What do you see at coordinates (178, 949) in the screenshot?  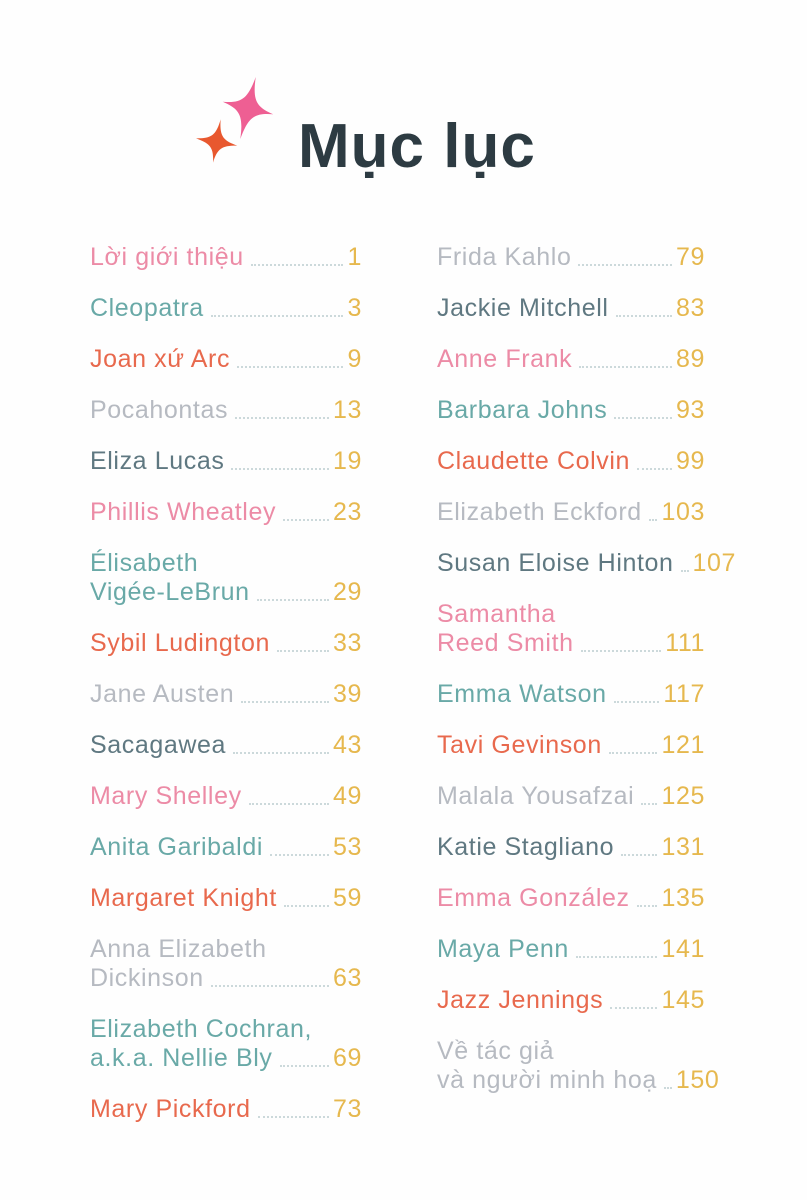 I see `toc-entry-name: Anna Elizabeth` at bounding box center [178, 949].